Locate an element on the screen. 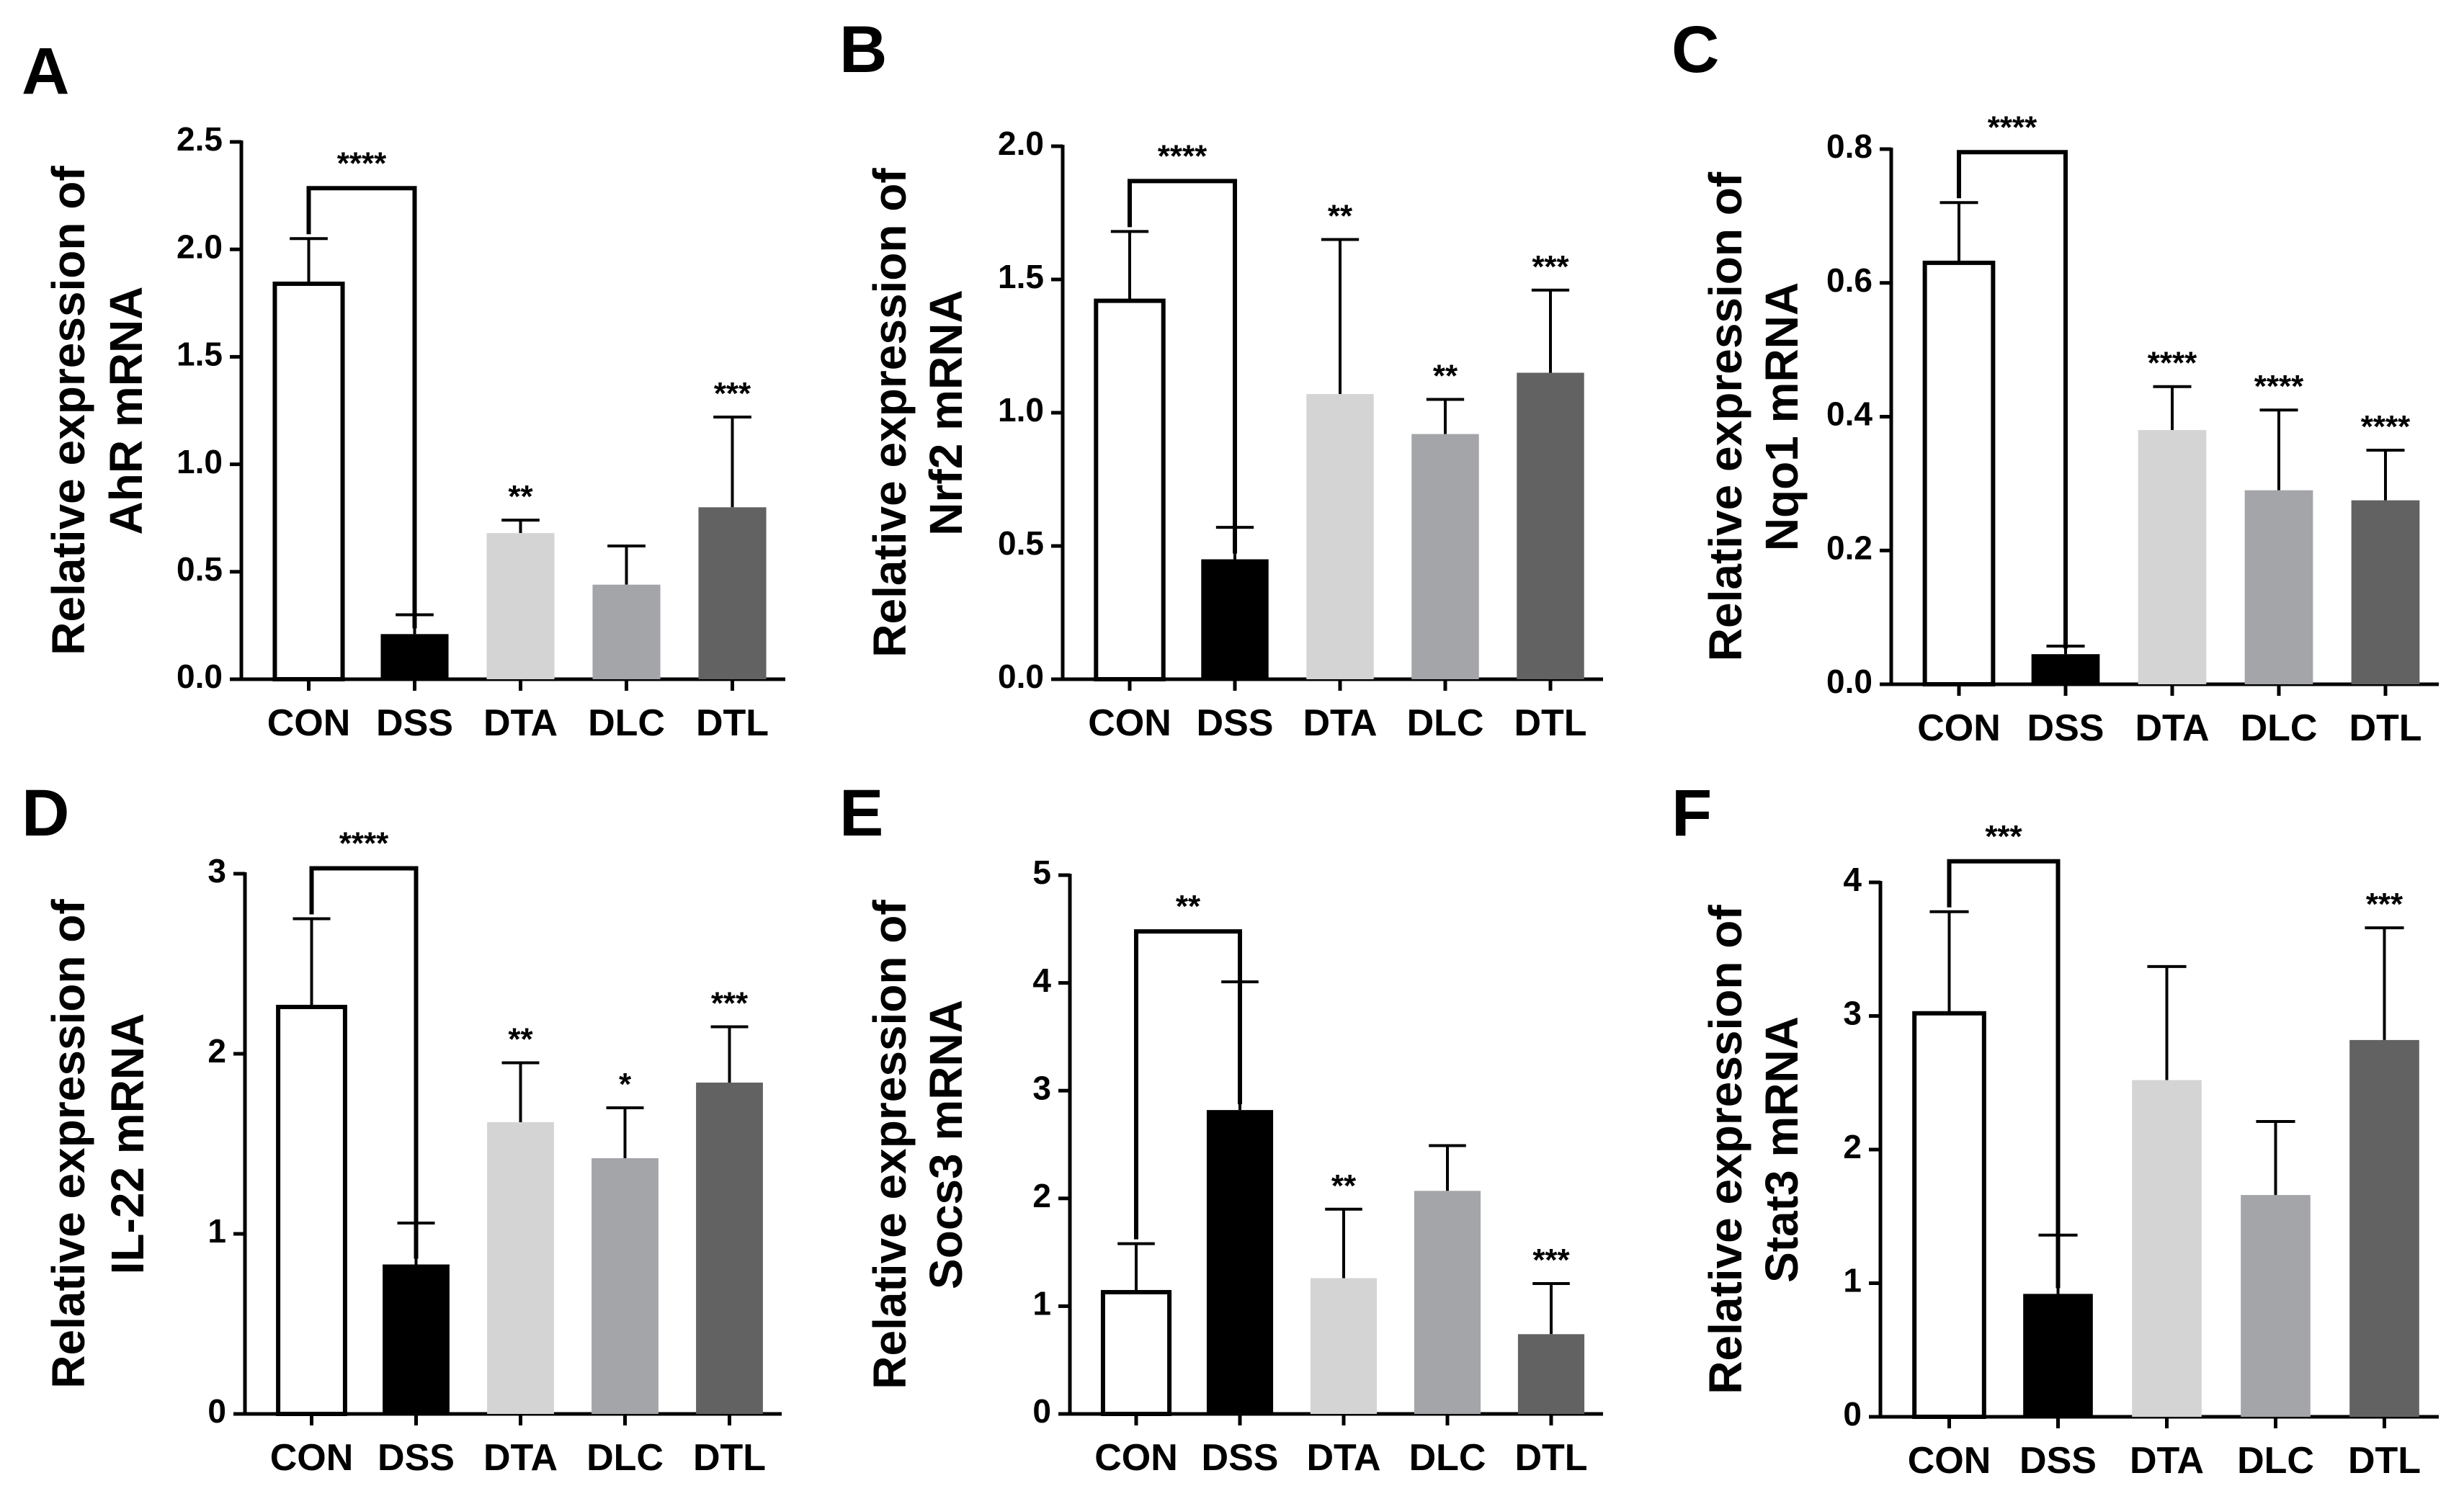 This screenshot has width=2464, height=1509. y-tick-label: 4 is located at coordinates (1041, 980).